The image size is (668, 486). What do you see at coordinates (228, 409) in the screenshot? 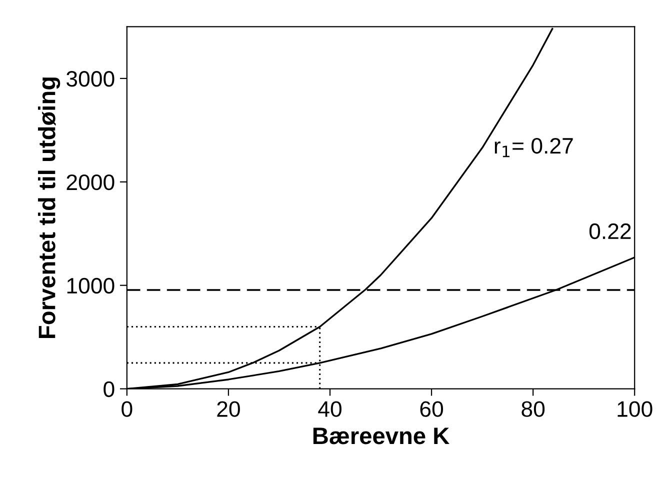
I see `x-tick-label: 20` at bounding box center [228, 409].